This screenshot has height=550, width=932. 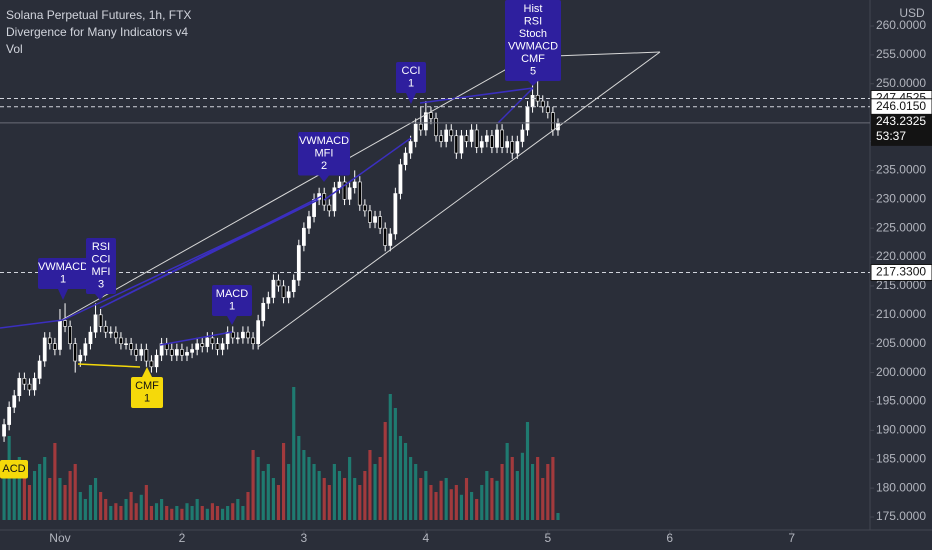 What do you see at coordinates (304, 538) in the screenshot?
I see `x-tick-label: 3` at bounding box center [304, 538].